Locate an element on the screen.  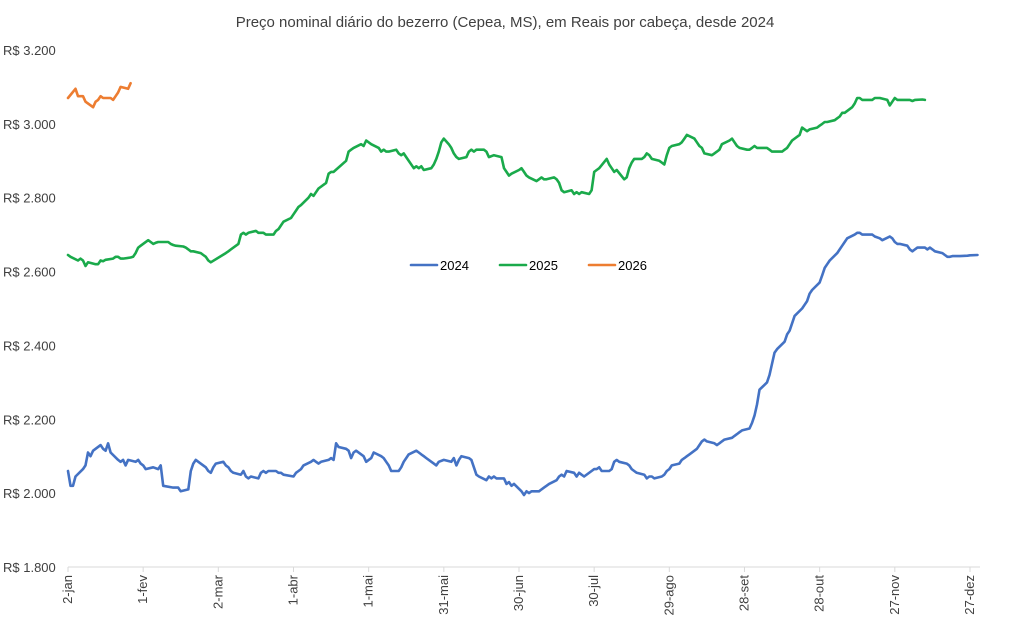
x-tick-label: 28-set is located at coordinates (743, 593).